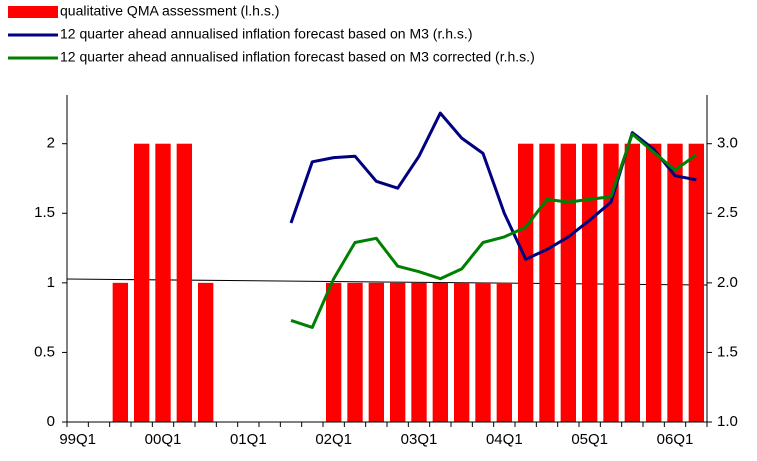 The width and height of the screenshot is (757, 461). Describe the element at coordinates (51, 421) in the screenshot. I see `y-tick-label: 0` at that location.